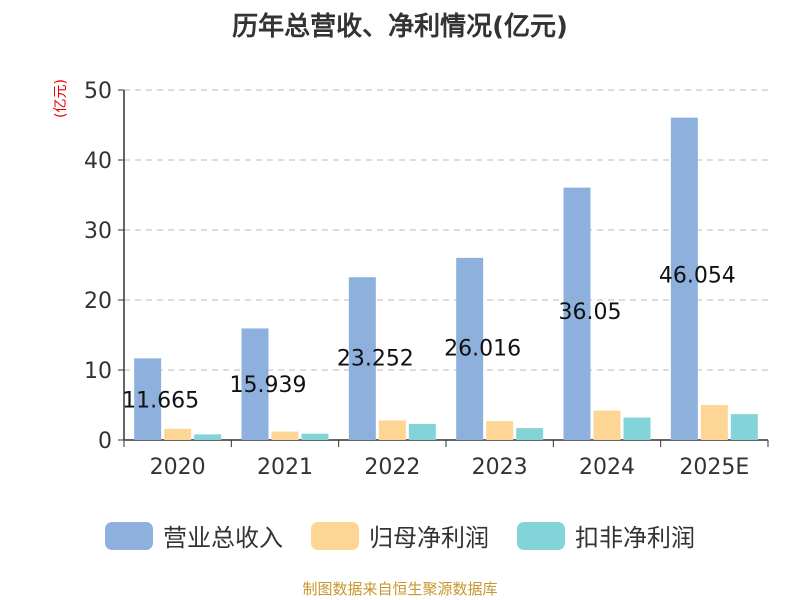  What do you see at coordinates (400, 27) in the screenshot?
I see `chart-title: 历年总营收、净利情况(亿元)` at bounding box center [400, 27].